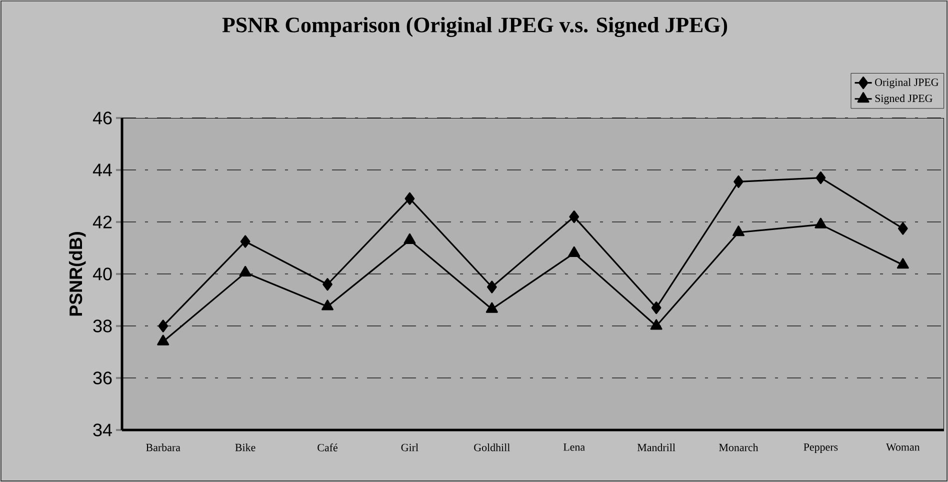 This screenshot has width=948, height=482. What do you see at coordinates (102, 326) in the screenshot?
I see `y-tick-label: 38` at bounding box center [102, 326].